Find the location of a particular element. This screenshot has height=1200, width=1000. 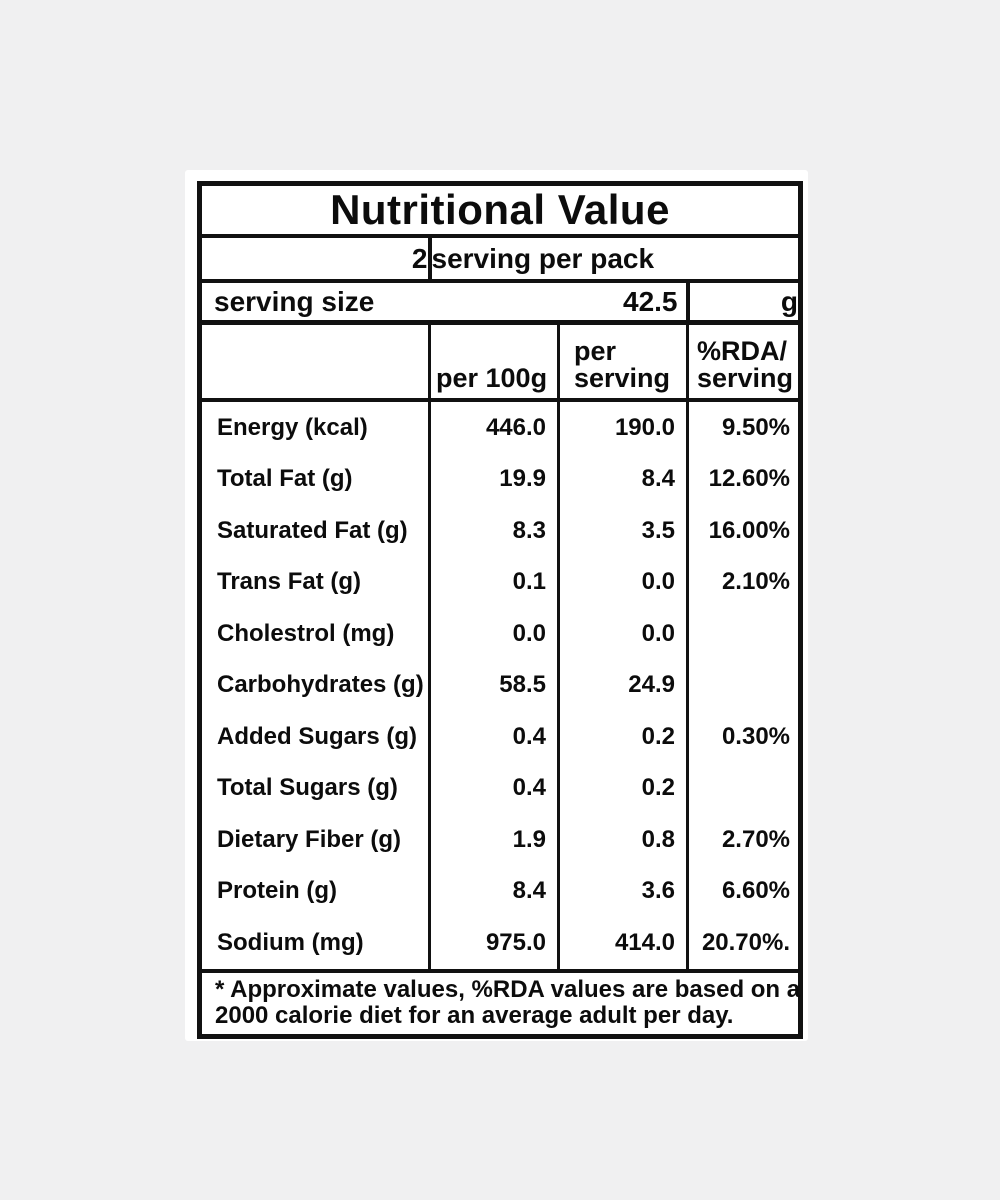

per-100g-value: 8.4 is located at coordinates (493, 891).